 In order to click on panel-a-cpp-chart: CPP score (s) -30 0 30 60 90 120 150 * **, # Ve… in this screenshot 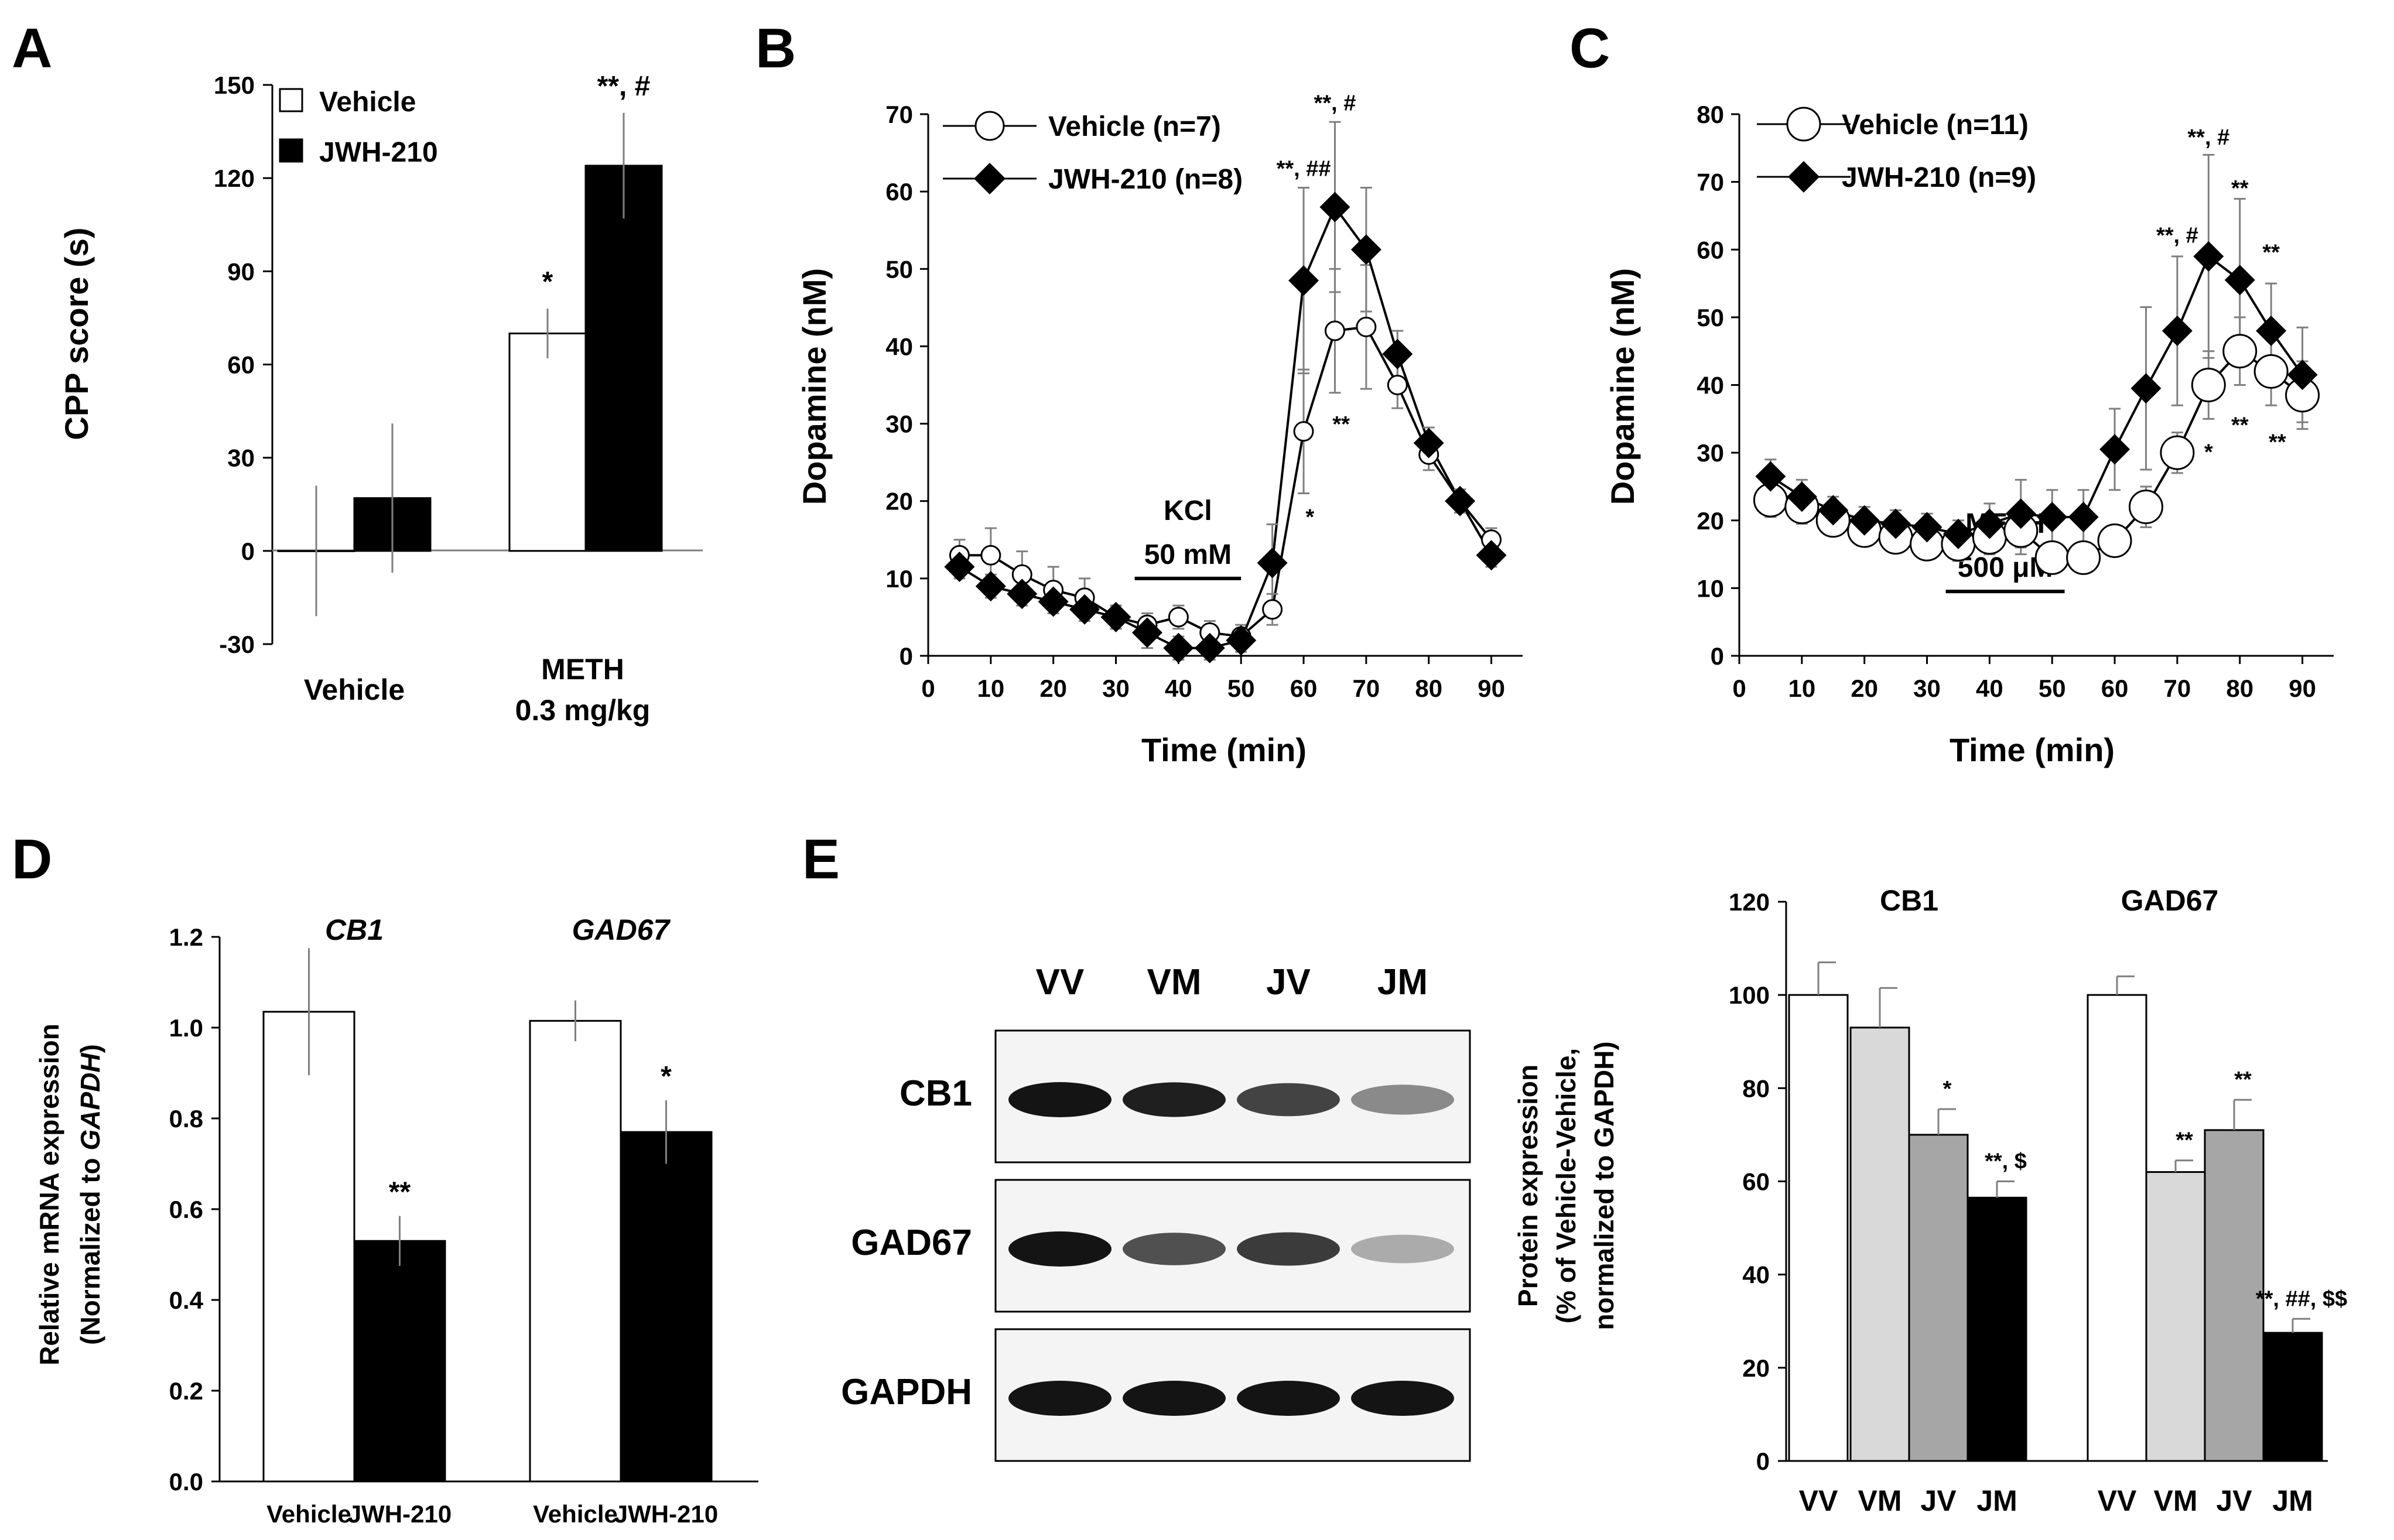, I will do `click(380, 399)`.